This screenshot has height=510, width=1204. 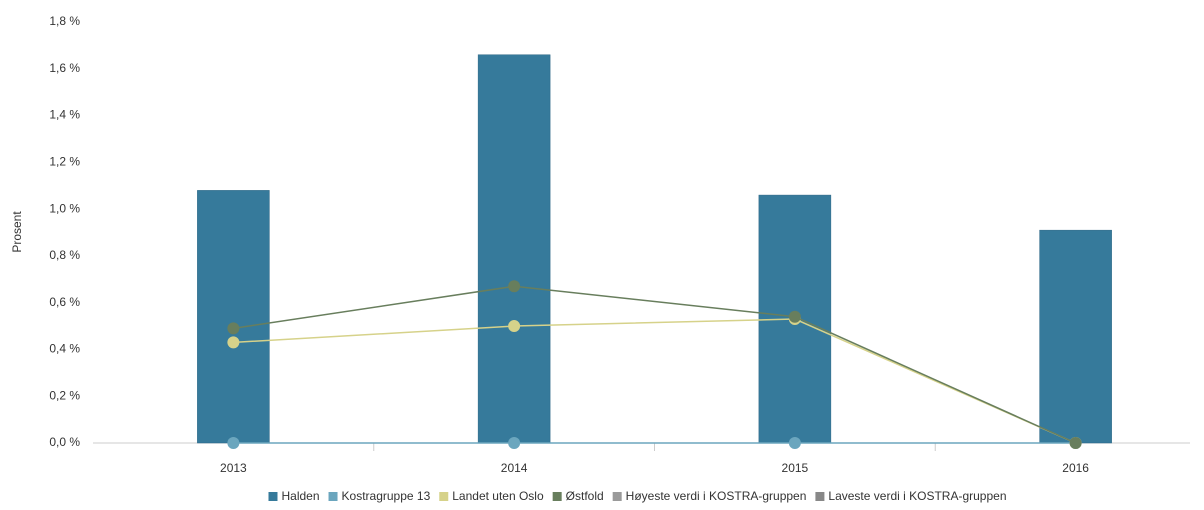 What do you see at coordinates (64, 162) in the screenshot?
I see `y-tick-label: 1,2 %` at bounding box center [64, 162].